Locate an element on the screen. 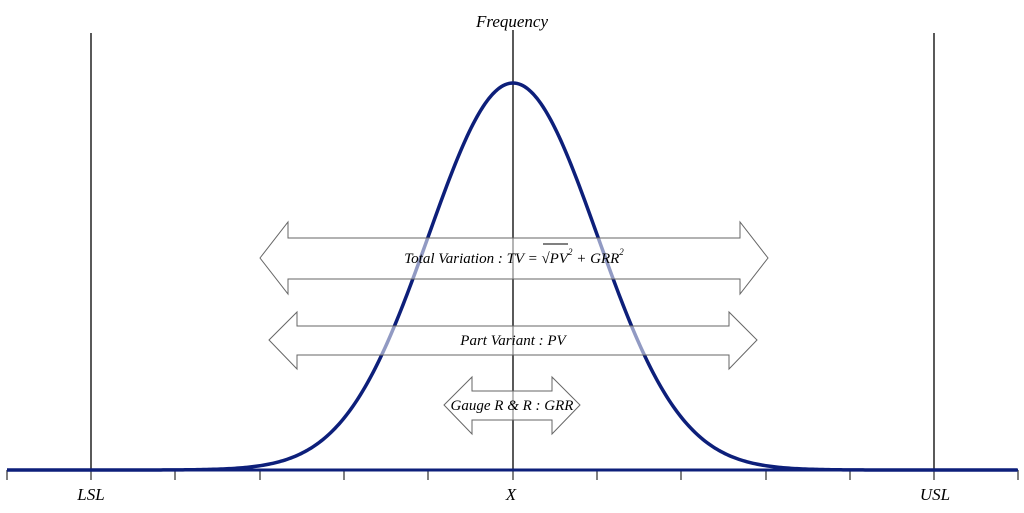 This screenshot has width=1024, height=513. y-axis-label: Frequency is located at coordinates (512, 21).